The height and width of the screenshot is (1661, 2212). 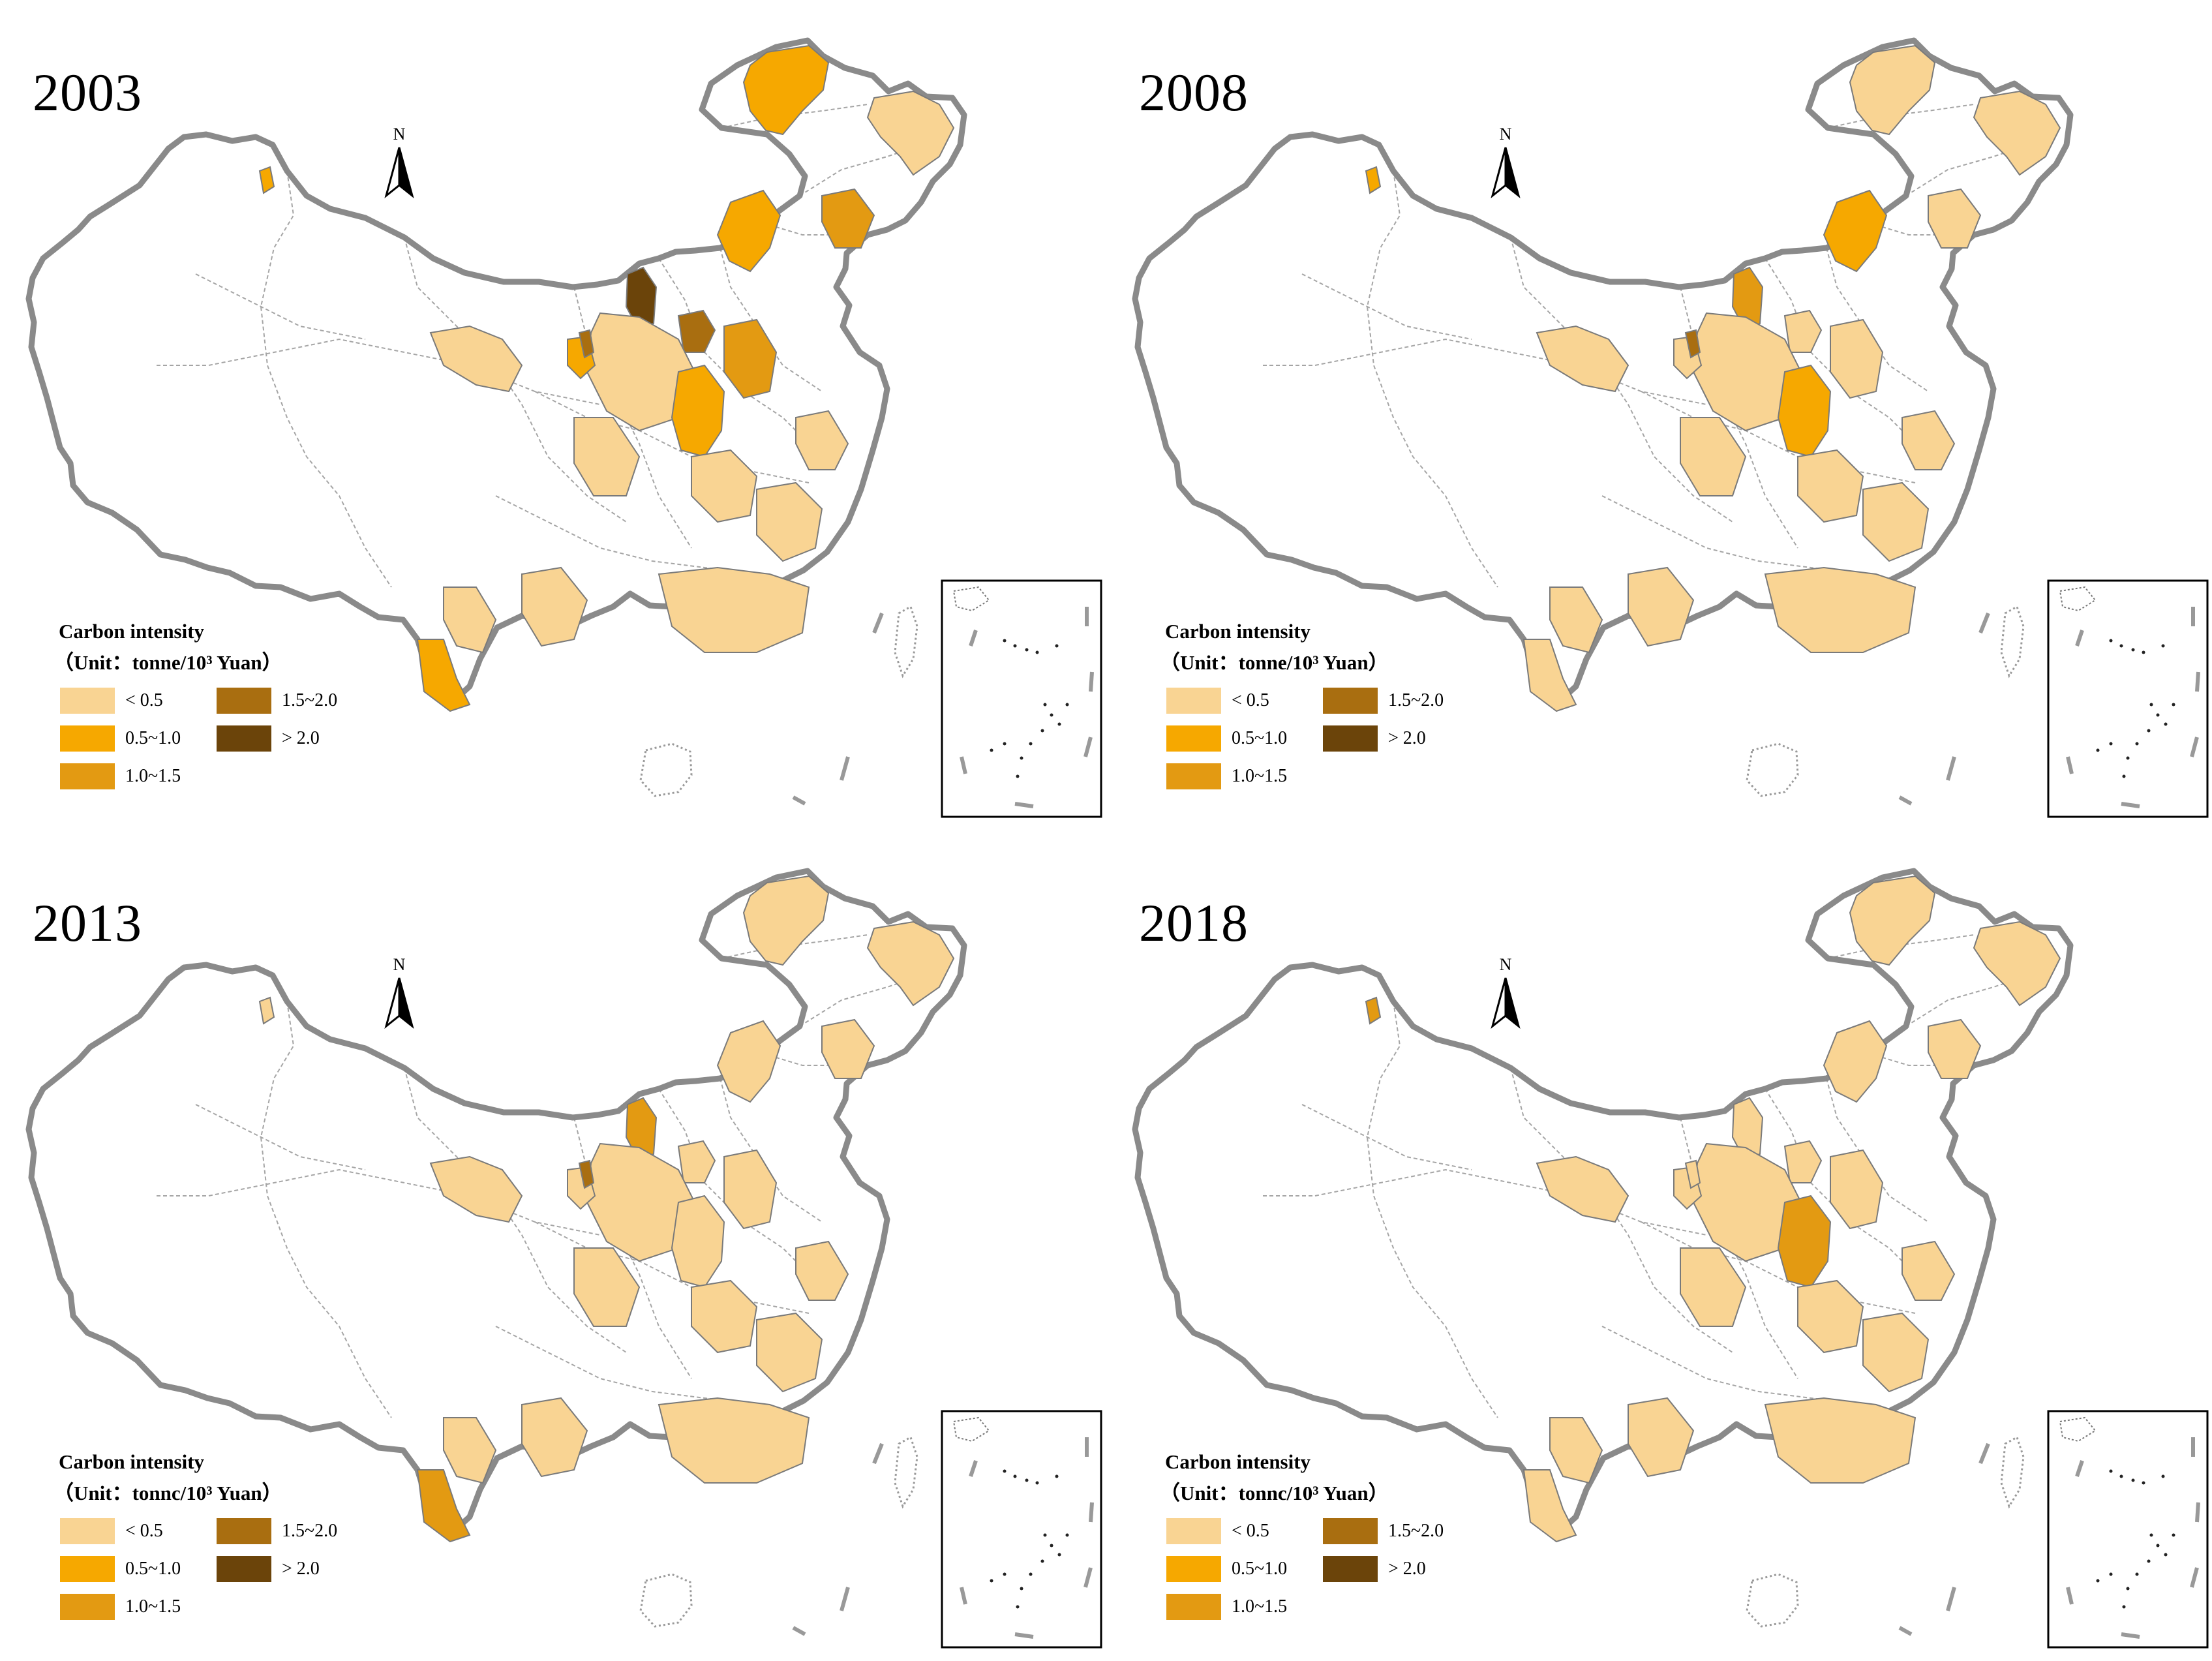 What do you see at coordinates (1499, 1003) in the screenshot?
I see `north-arrow-left` at bounding box center [1499, 1003].